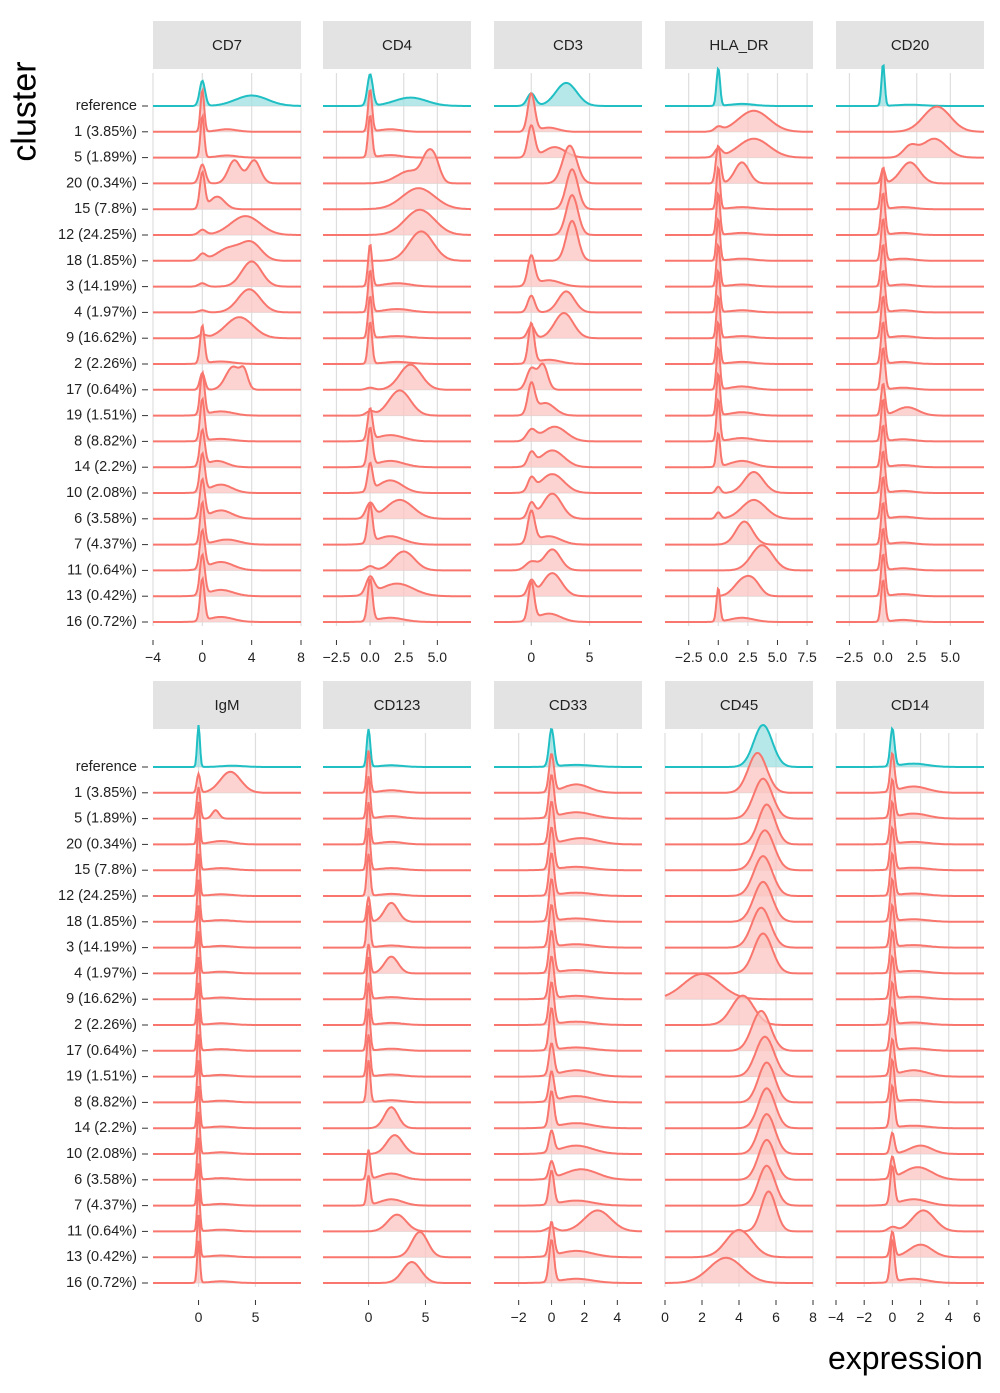 This screenshot has width=1000, height=1393. Describe the element at coordinates (552, 1317) in the screenshot. I see `x-tick-label: 0` at that location.